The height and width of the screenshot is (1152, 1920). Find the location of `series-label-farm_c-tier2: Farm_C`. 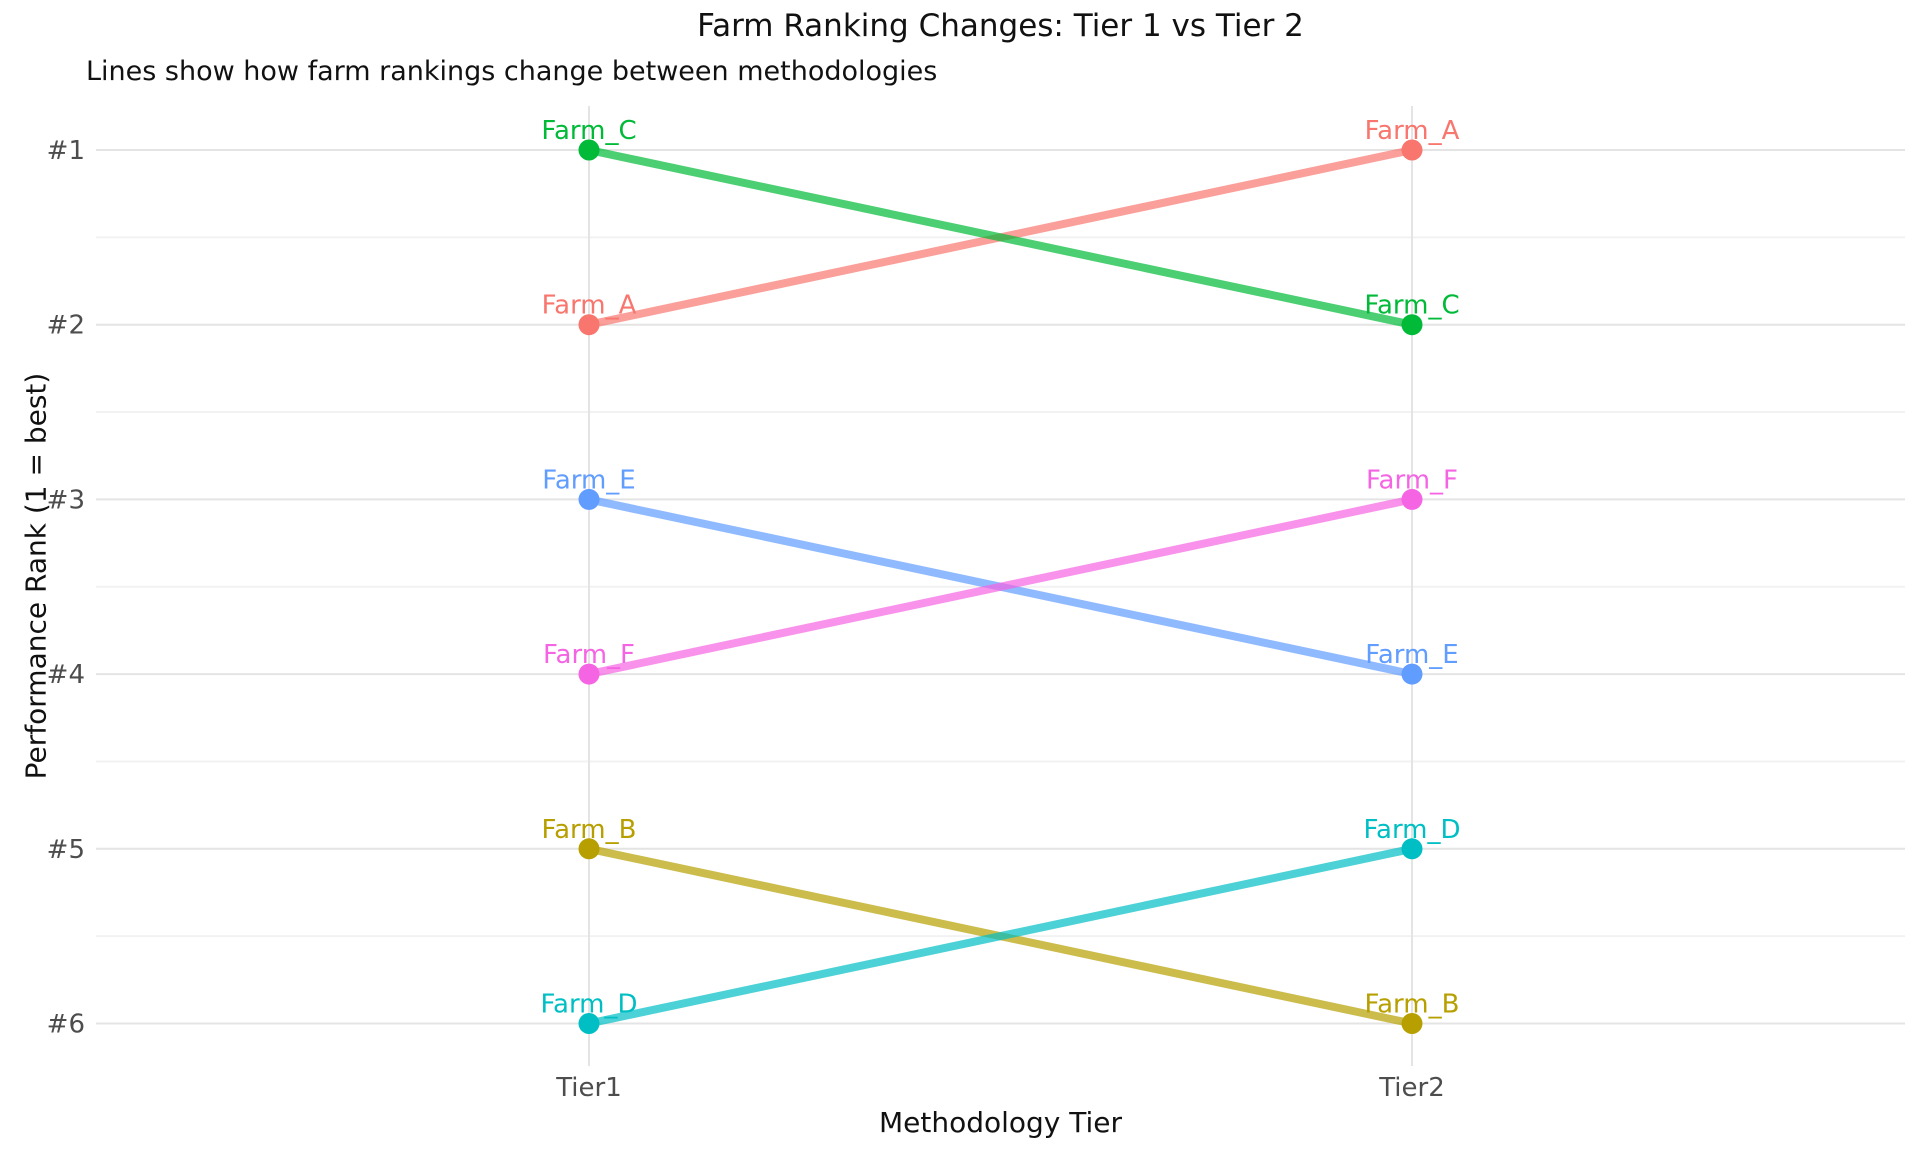

series-label-farm_c-tier2: Farm_C is located at coordinates (1411, 306).